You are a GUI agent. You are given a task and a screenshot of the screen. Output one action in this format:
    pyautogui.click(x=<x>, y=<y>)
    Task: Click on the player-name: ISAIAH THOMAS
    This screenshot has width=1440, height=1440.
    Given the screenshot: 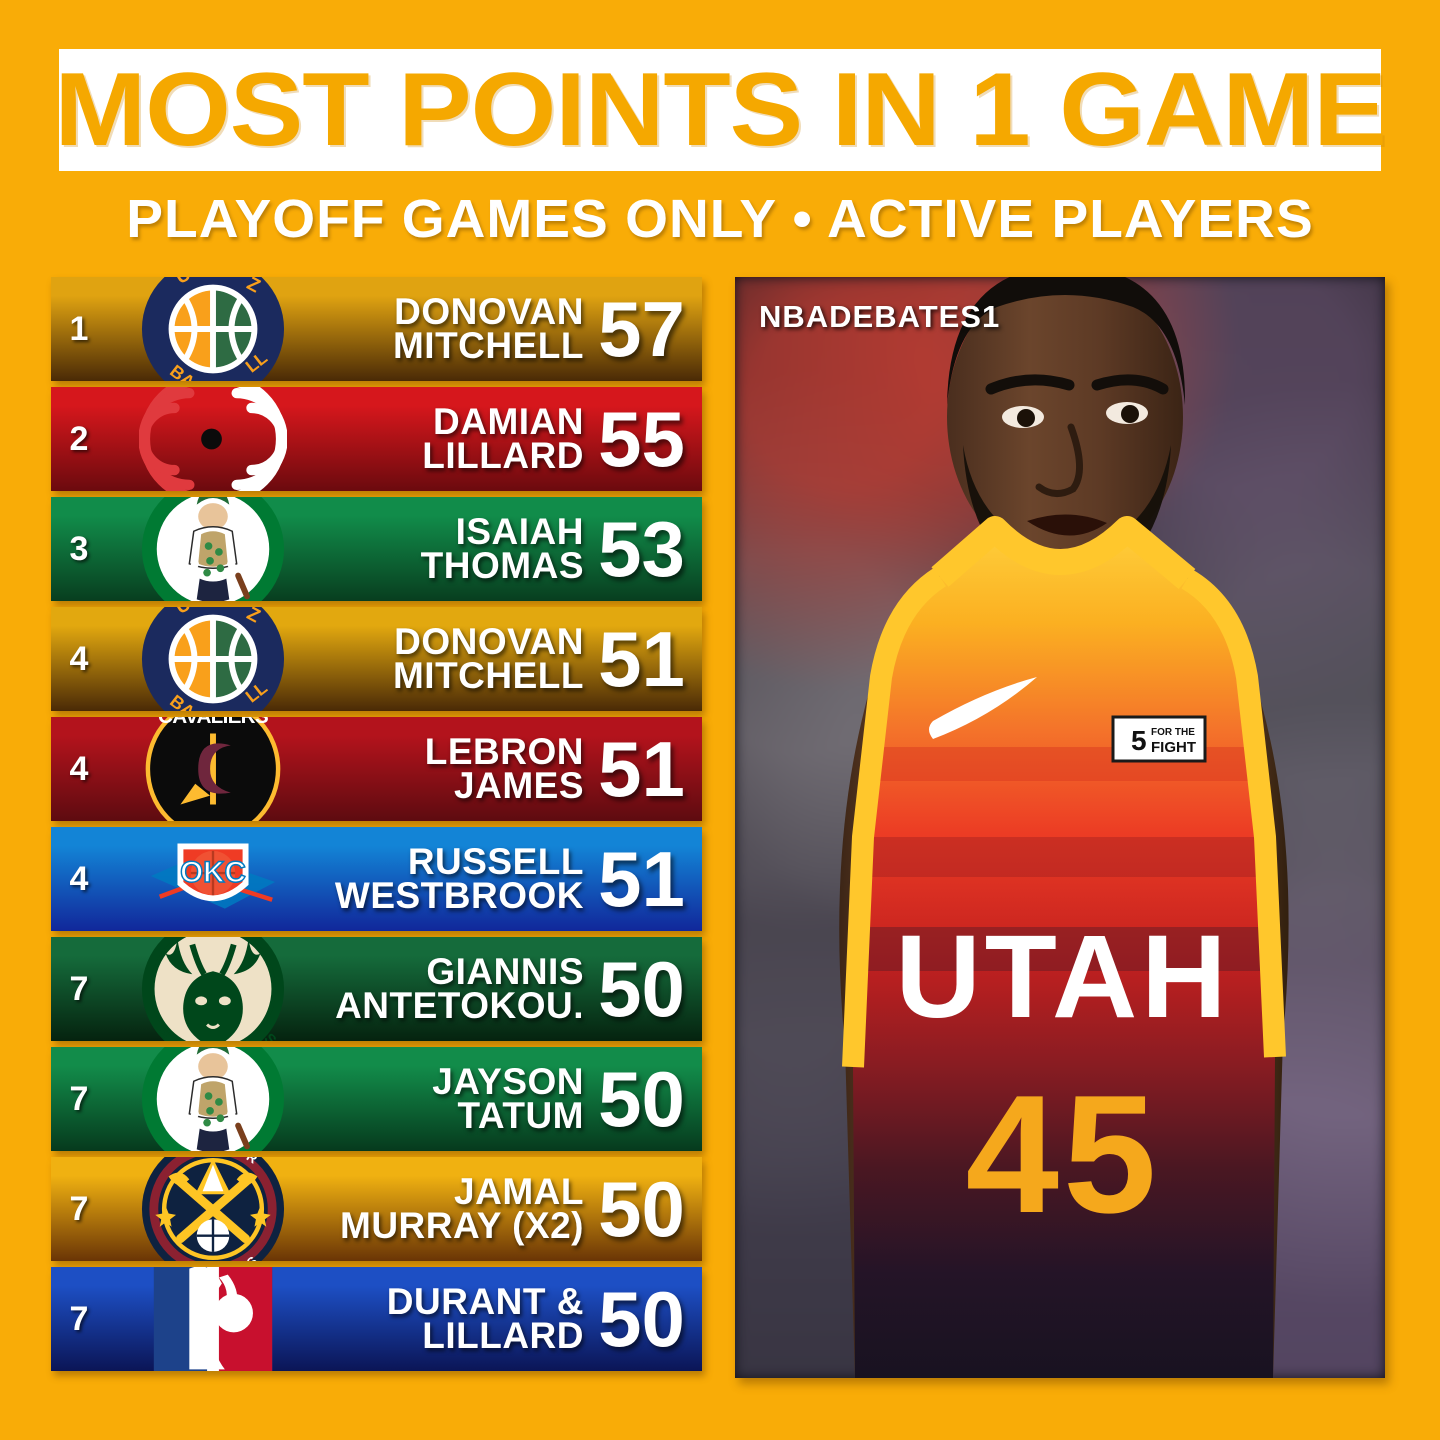 What is the action you would take?
    pyautogui.click(x=502, y=548)
    